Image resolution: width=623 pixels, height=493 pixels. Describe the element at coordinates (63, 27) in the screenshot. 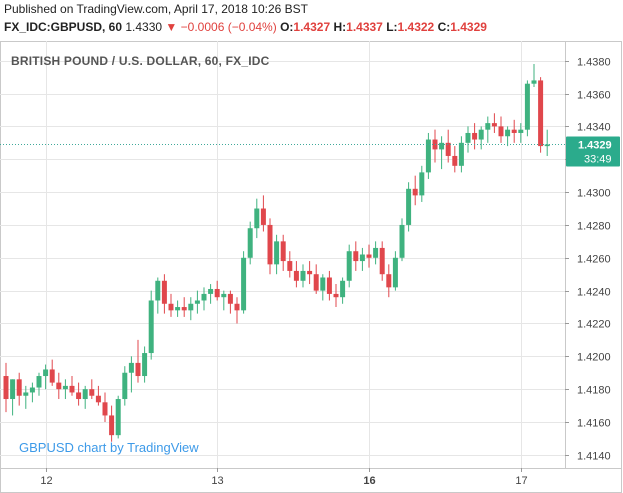

I see `symbol: FX_IDC:GBPUSD, 60` at that location.